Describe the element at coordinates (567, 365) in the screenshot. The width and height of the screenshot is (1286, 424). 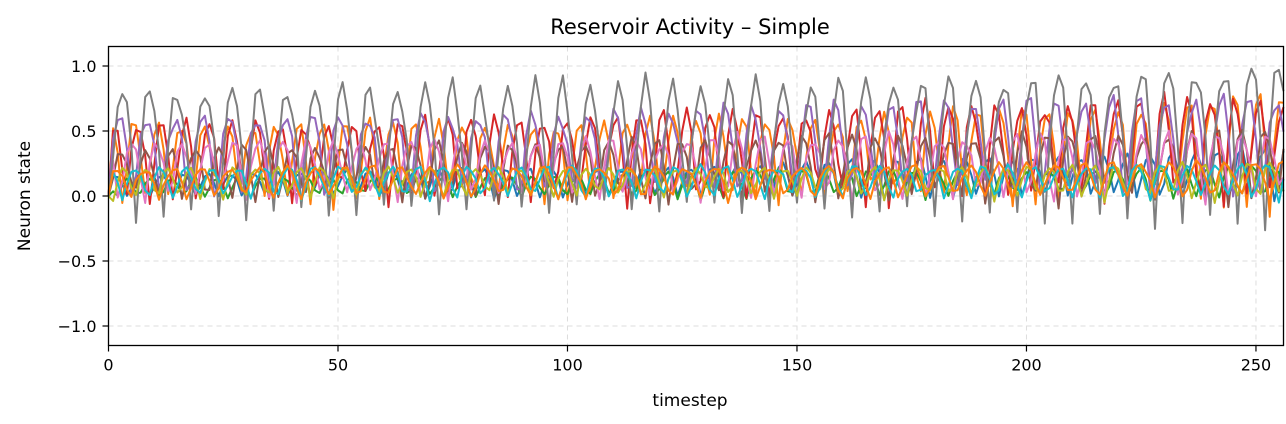
I see `x-tick-label: 100` at that location.